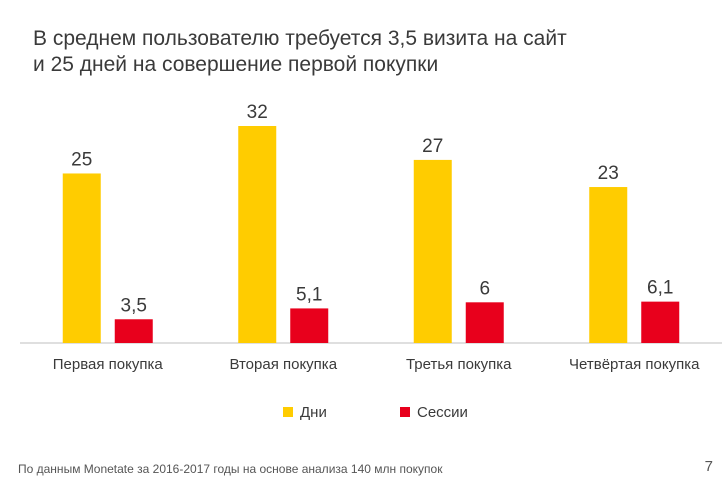 Image resolution: width=727 pixels, height=485 pixels. What do you see at coordinates (81, 258) in the screenshot?
I see `bar-Дни-1` at bounding box center [81, 258].